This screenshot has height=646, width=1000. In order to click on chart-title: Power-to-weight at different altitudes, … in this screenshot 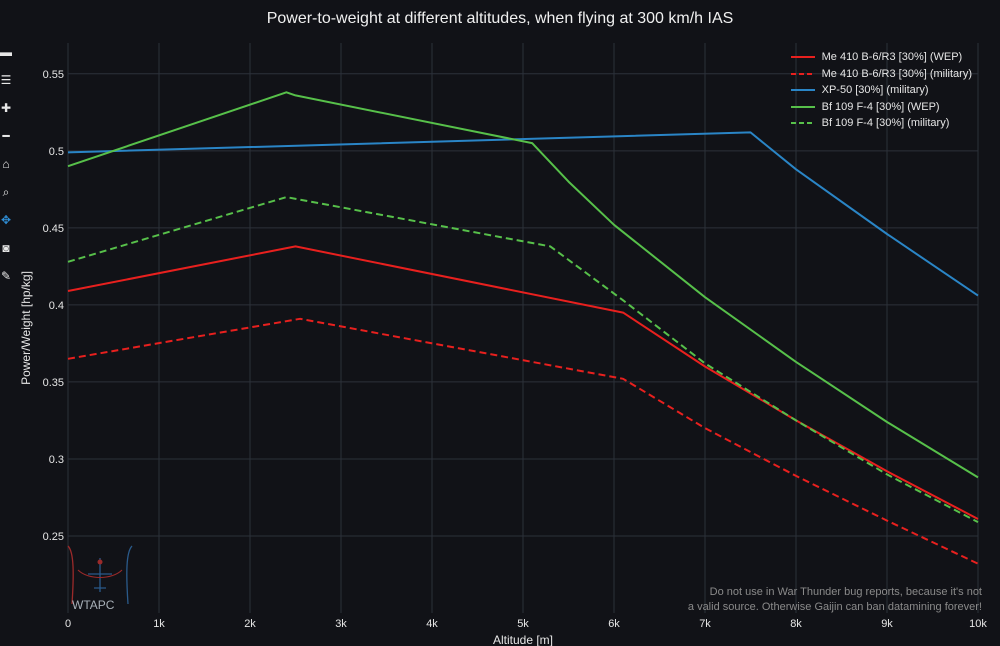, I will do `click(500, 18)`.